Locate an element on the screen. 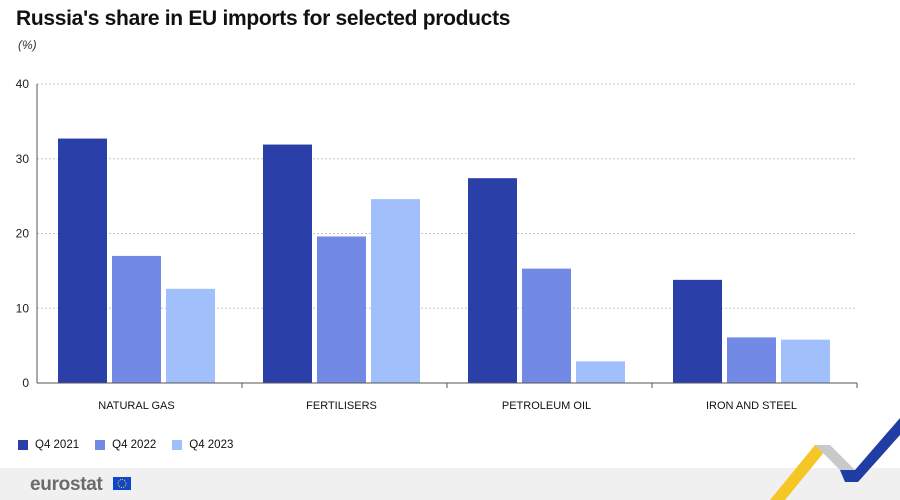 Image resolution: width=900 pixels, height=500 pixels. bar-natural-gas-q4-2021 is located at coordinates (82, 260).